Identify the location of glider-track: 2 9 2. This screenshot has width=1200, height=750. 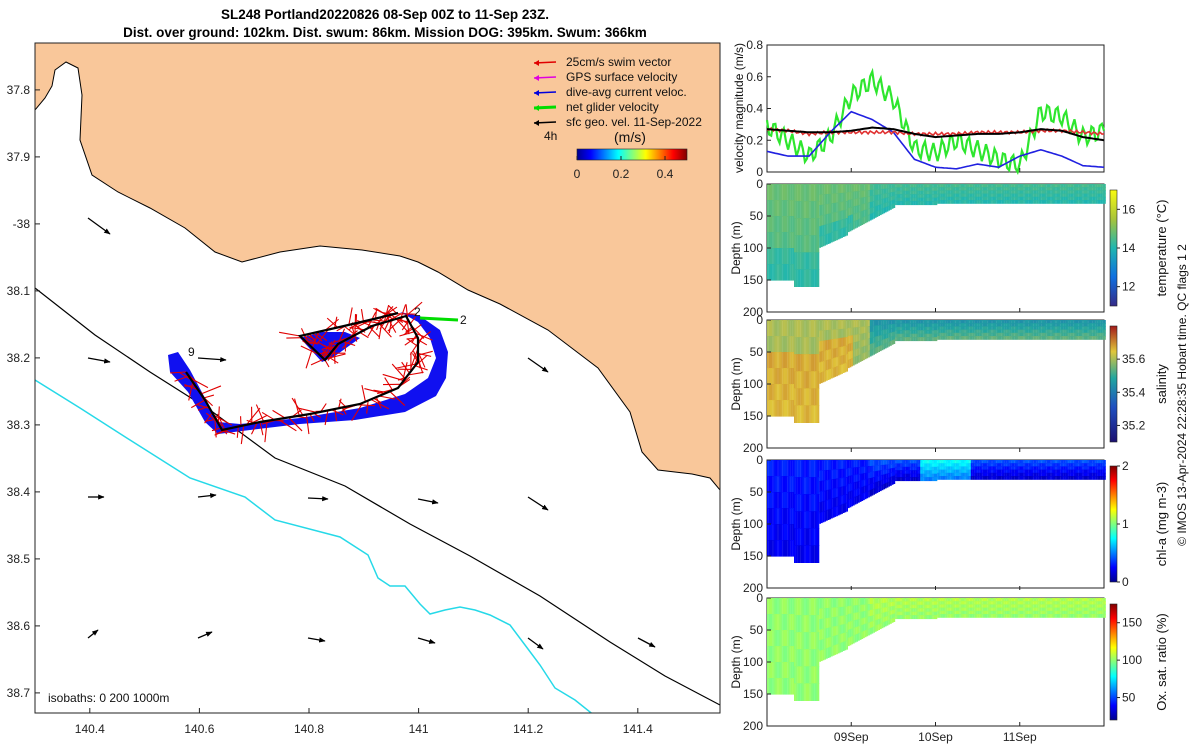
(317, 373).